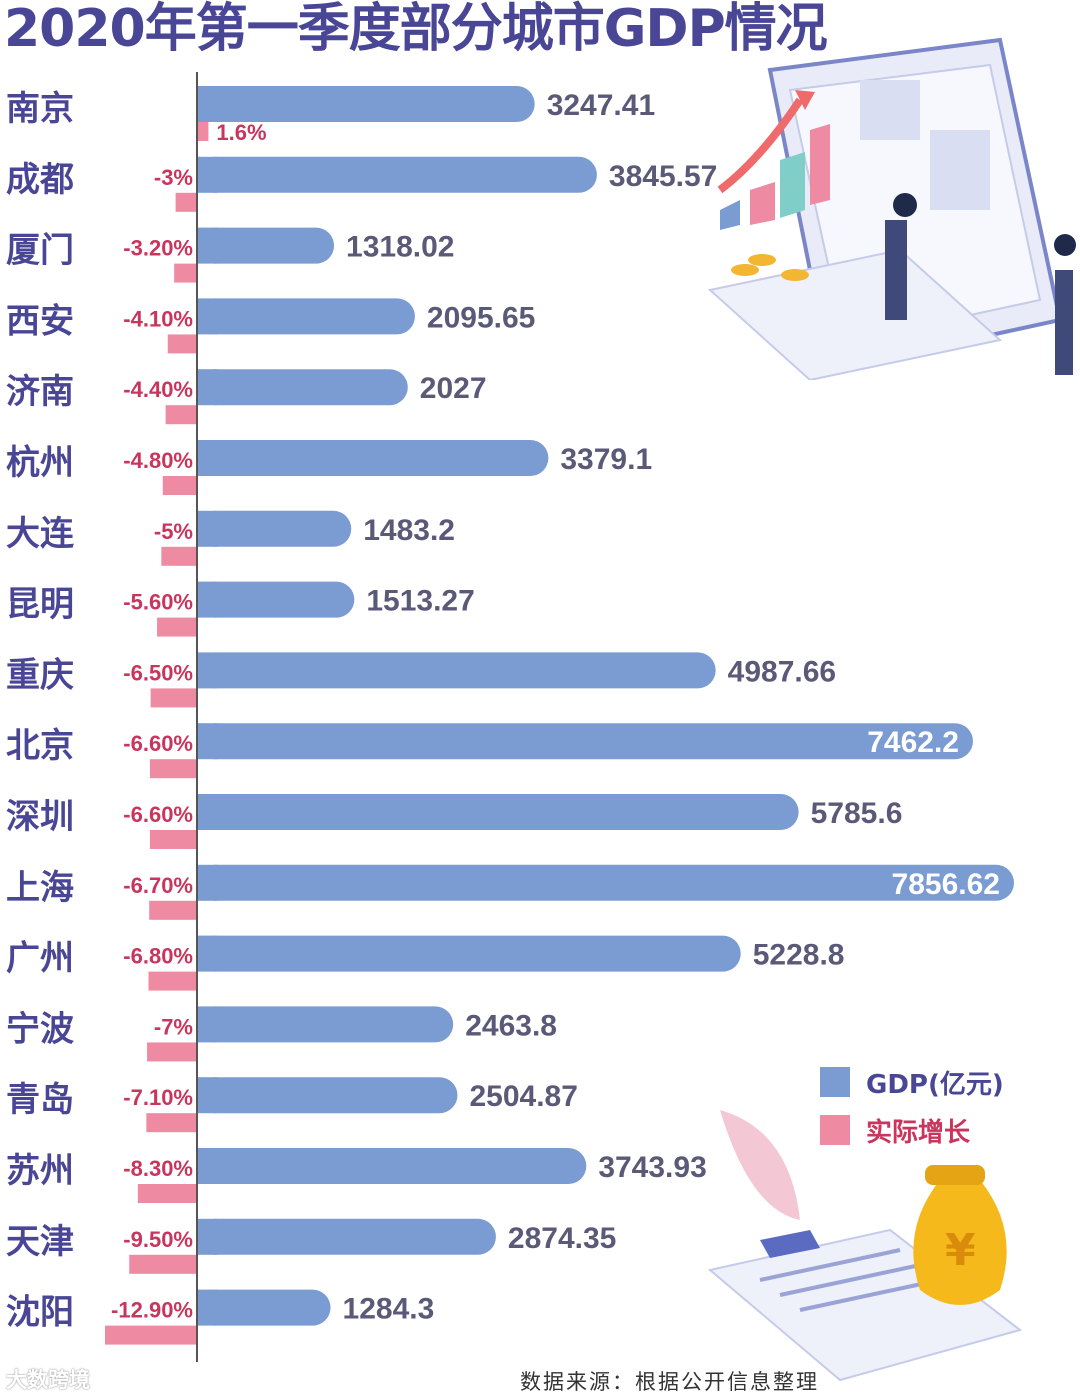 This screenshot has height=1397, width=1080. Describe the element at coordinates (857, 813) in the screenshot. I see `gdp-value-label: 5785.6` at that location.